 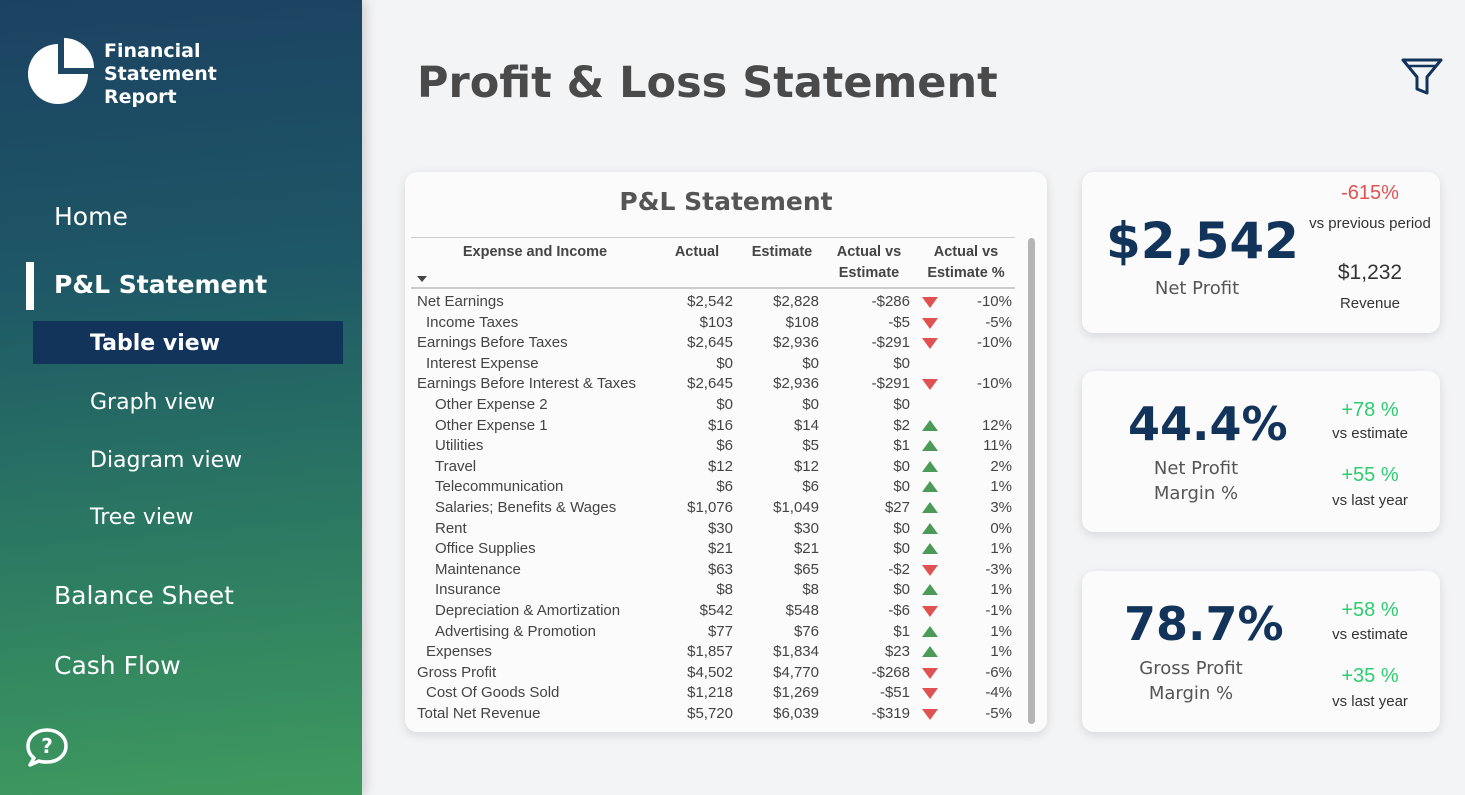 I want to click on cell-actual: $1,857, so click(x=710, y=652).